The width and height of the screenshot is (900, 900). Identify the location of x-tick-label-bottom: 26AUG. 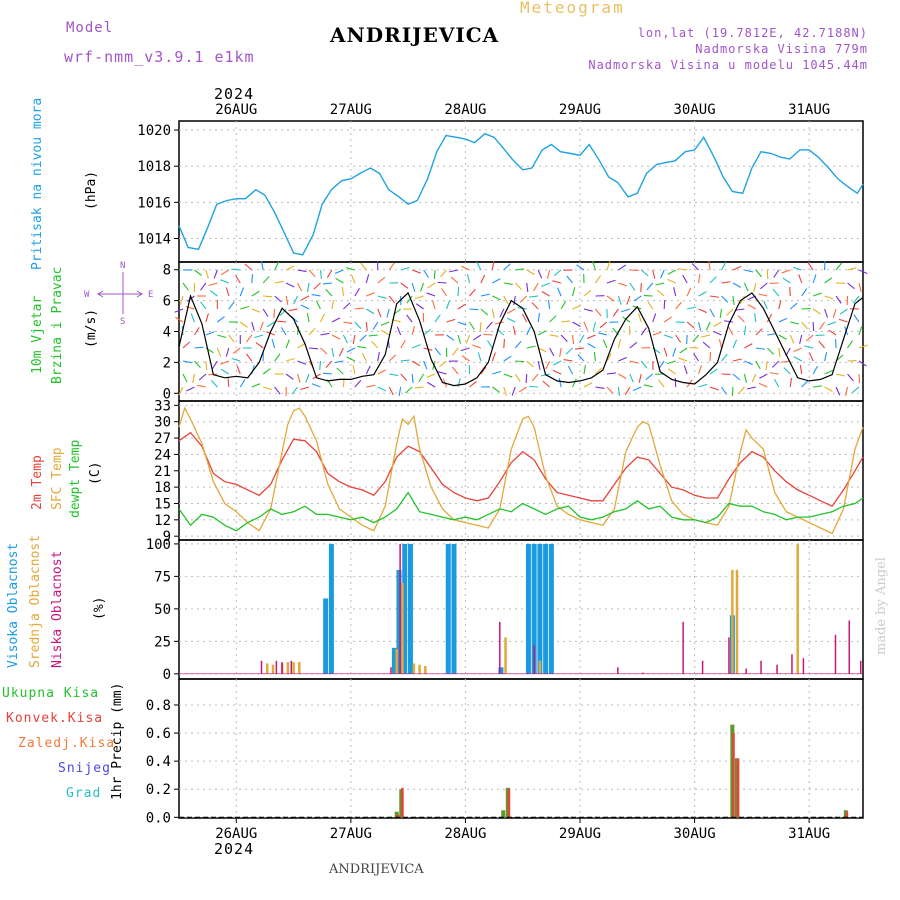
(236, 834).